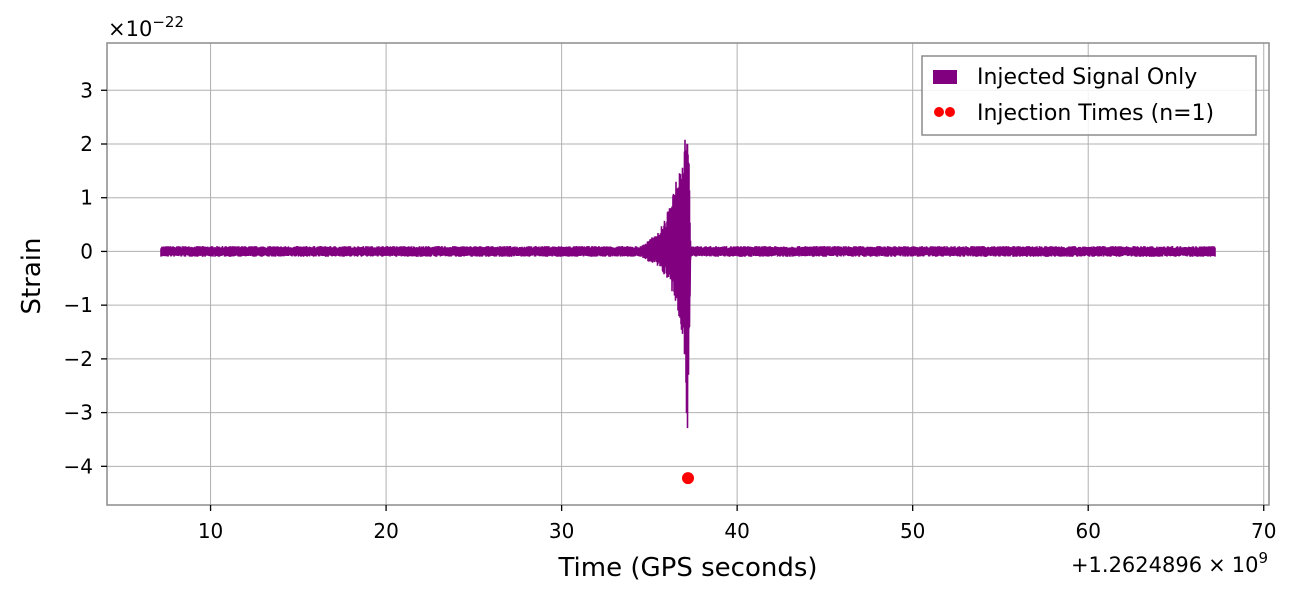 The width and height of the screenshot is (1297, 598). Describe the element at coordinates (78, 305) in the screenshot. I see `y-tick-label: −1` at that location.